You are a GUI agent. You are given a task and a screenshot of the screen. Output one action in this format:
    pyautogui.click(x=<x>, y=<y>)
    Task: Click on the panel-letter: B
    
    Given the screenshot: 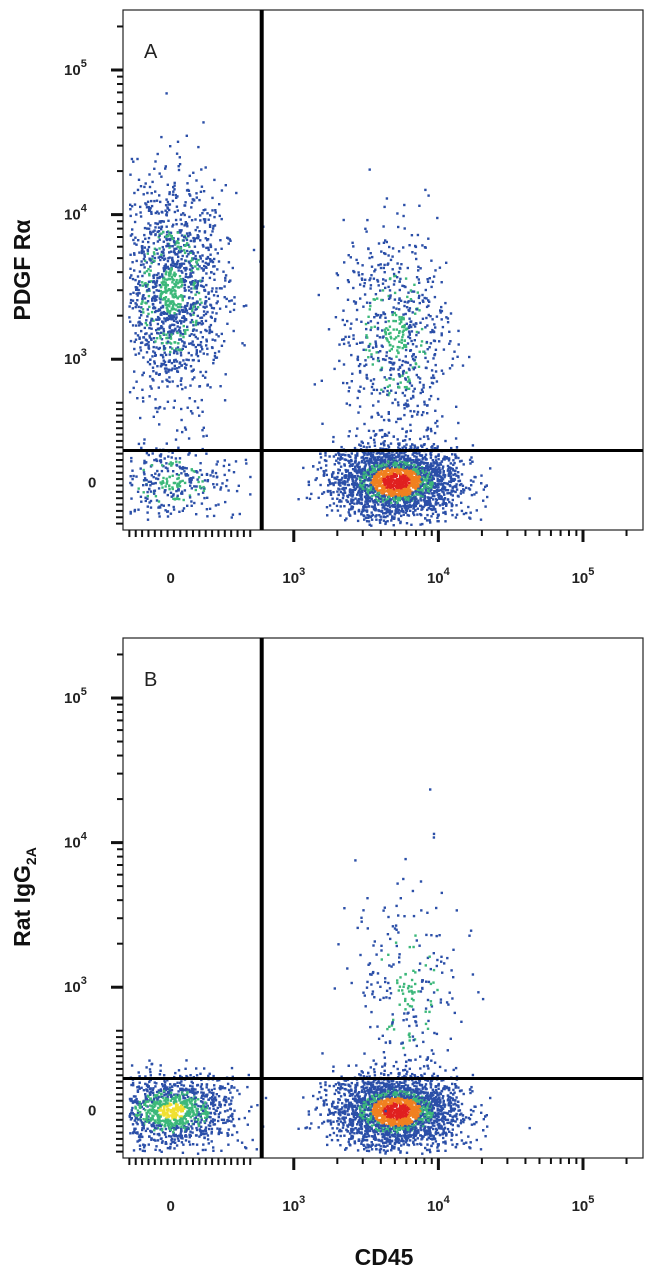 What is the action you would take?
    pyautogui.click(x=150, y=680)
    